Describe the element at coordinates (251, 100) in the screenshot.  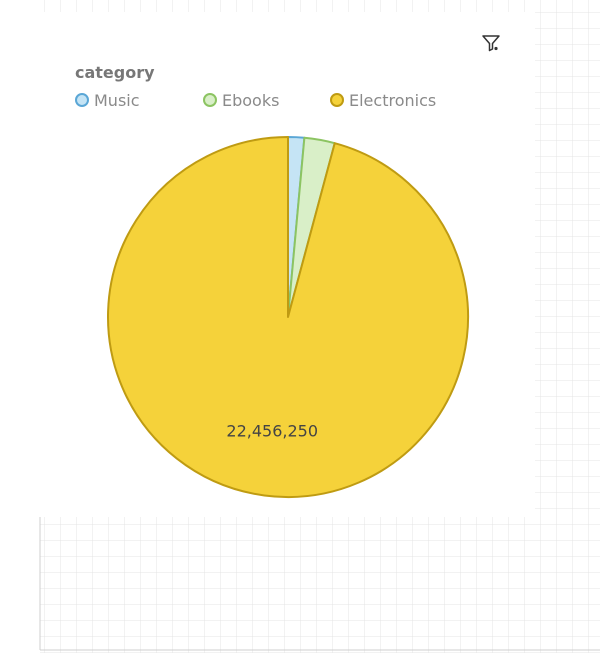
I see `legend-label-ebooks: Ebooks` at that location.